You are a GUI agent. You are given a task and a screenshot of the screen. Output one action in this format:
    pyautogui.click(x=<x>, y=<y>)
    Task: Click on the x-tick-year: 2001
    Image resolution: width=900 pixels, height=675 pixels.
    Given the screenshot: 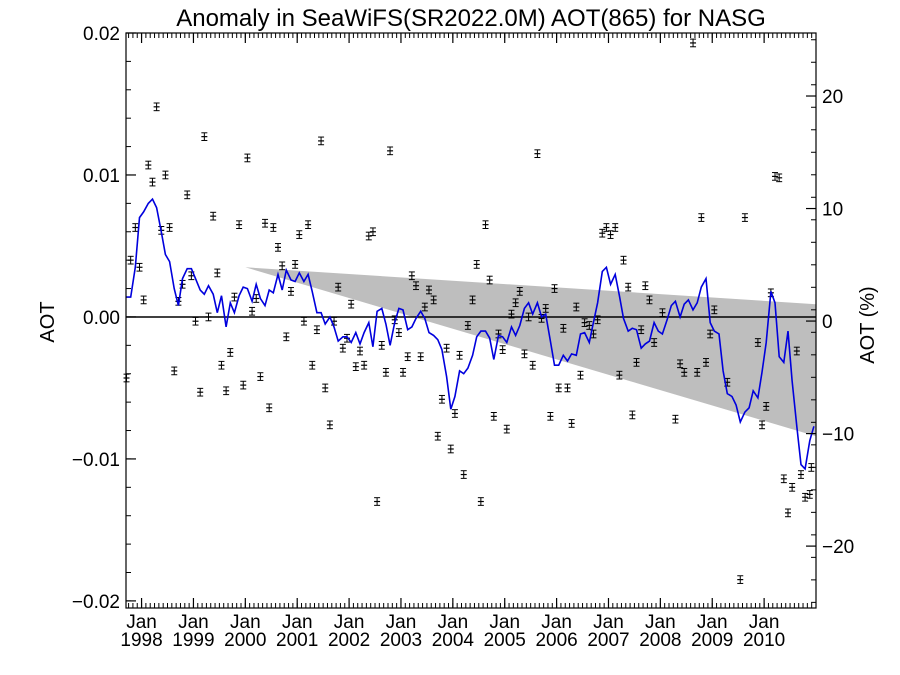 What is the action you would take?
    pyautogui.click(x=297, y=640)
    